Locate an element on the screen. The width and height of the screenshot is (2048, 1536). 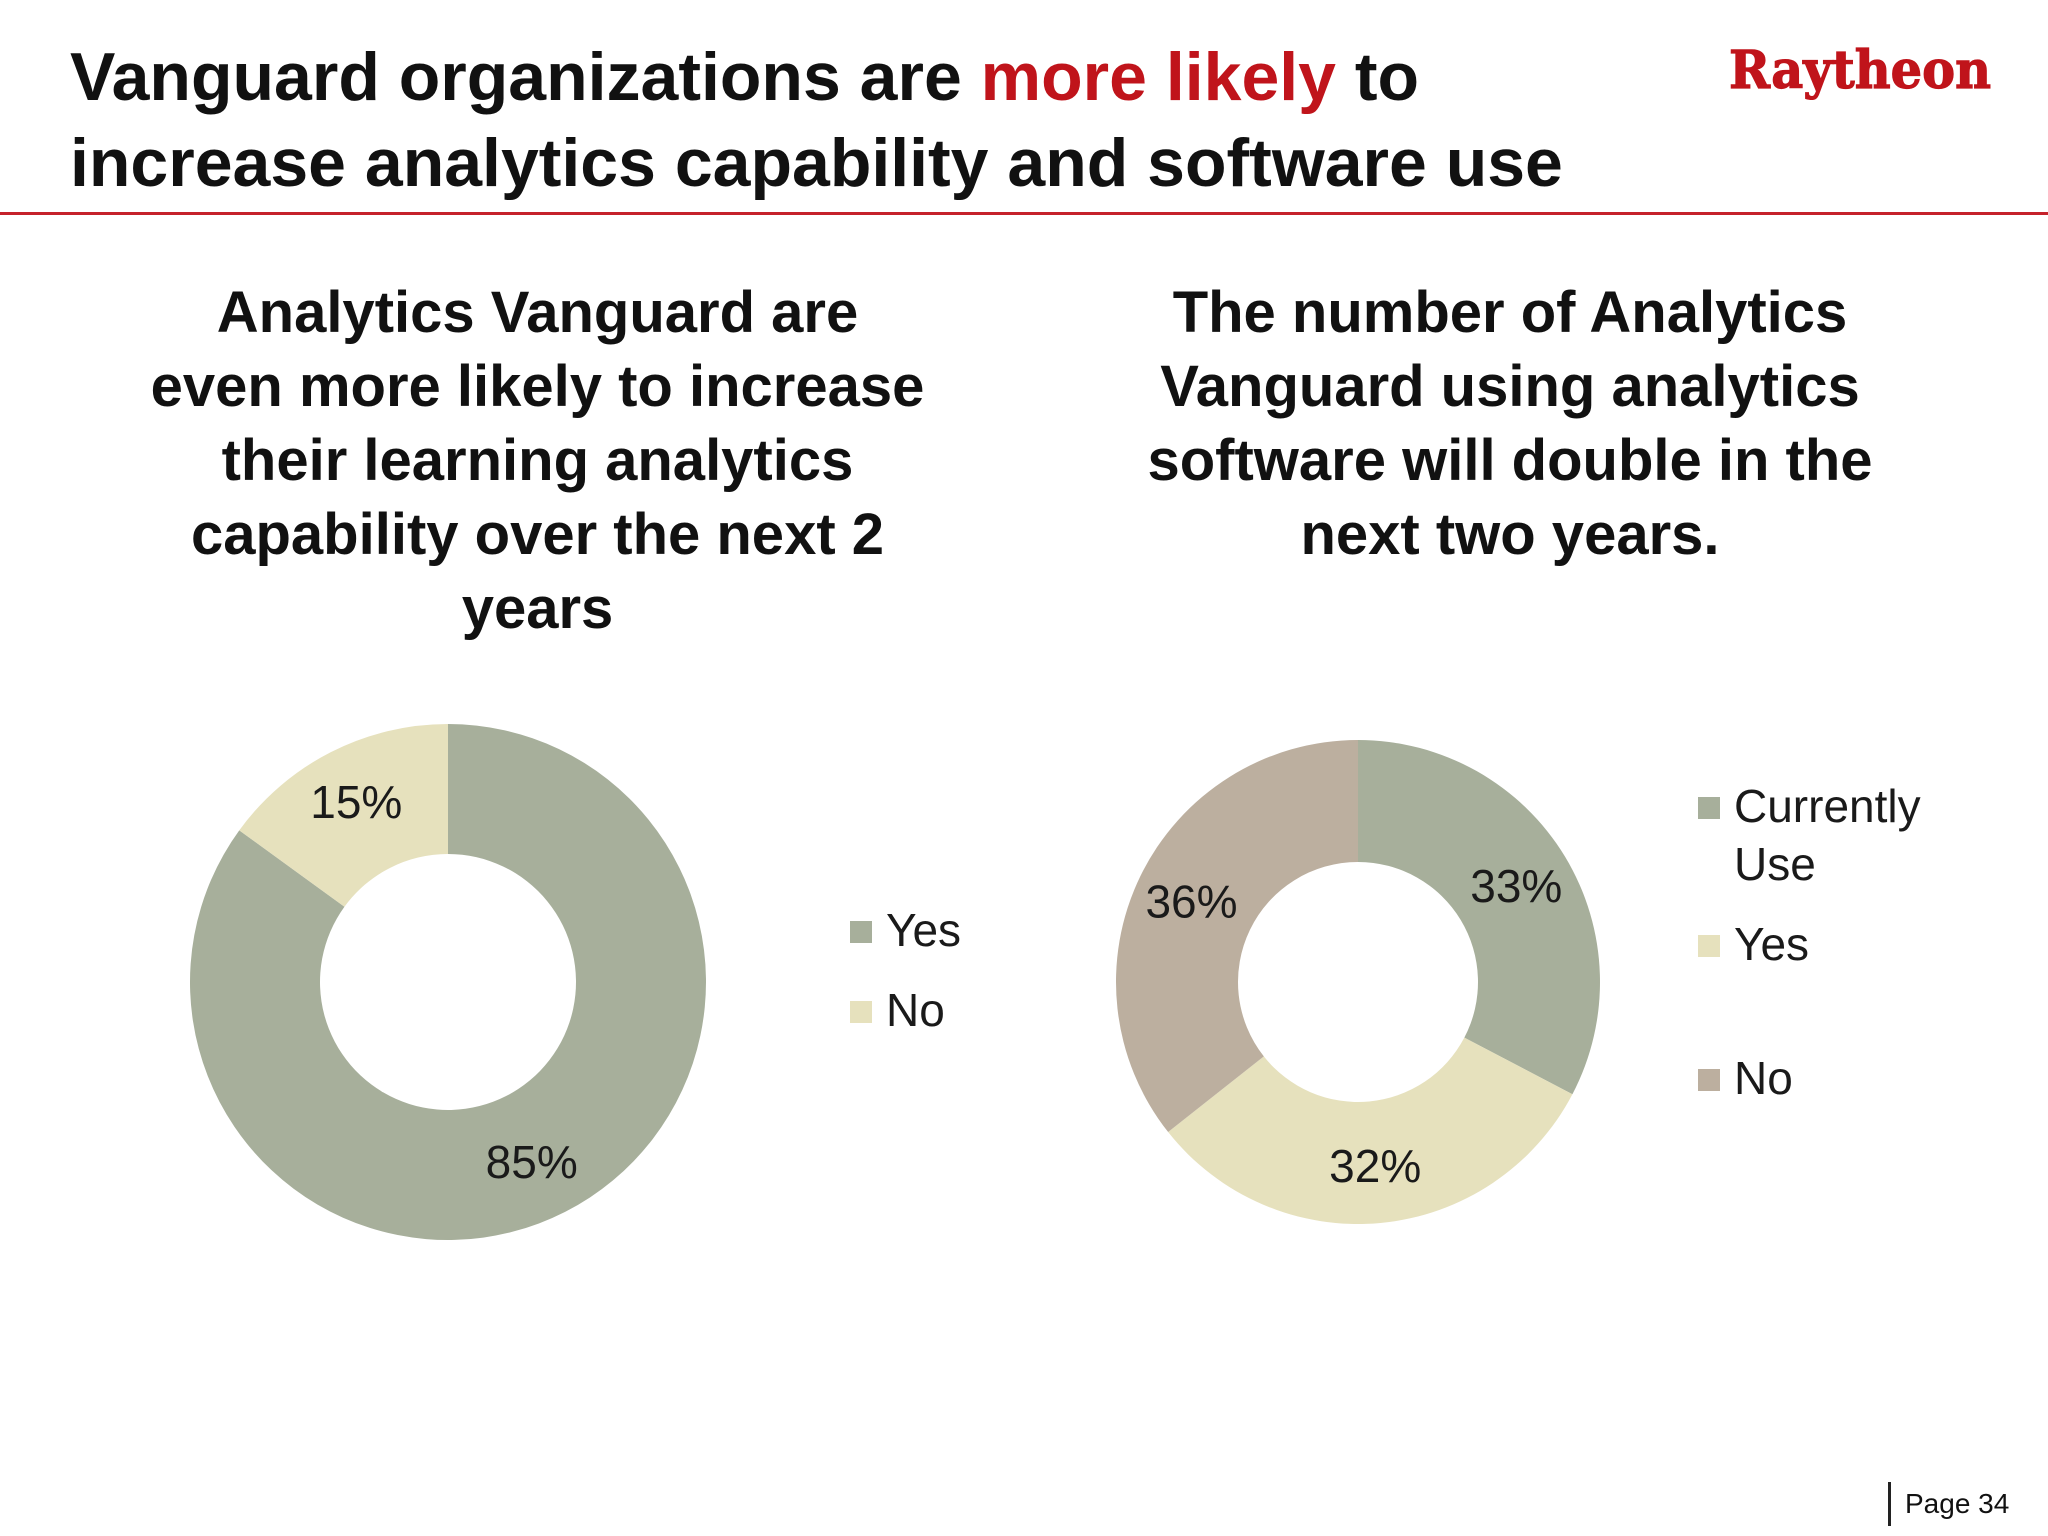
donut-slice-currently-use is located at coordinates (1479, 917).